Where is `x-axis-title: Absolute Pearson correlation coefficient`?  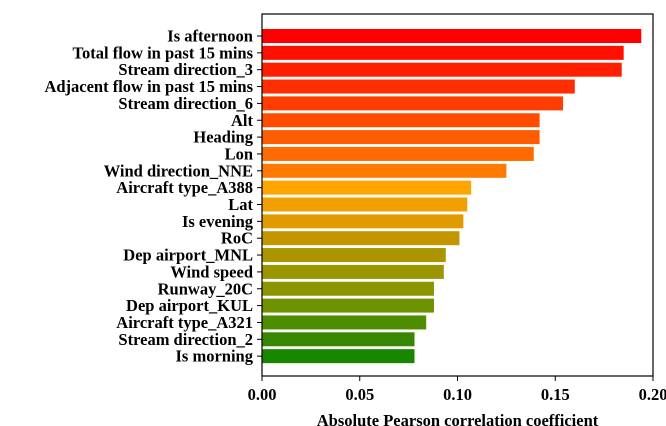
x-axis-title: Absolute Pearson correlation coefficient is located at coordinates (458, 418).